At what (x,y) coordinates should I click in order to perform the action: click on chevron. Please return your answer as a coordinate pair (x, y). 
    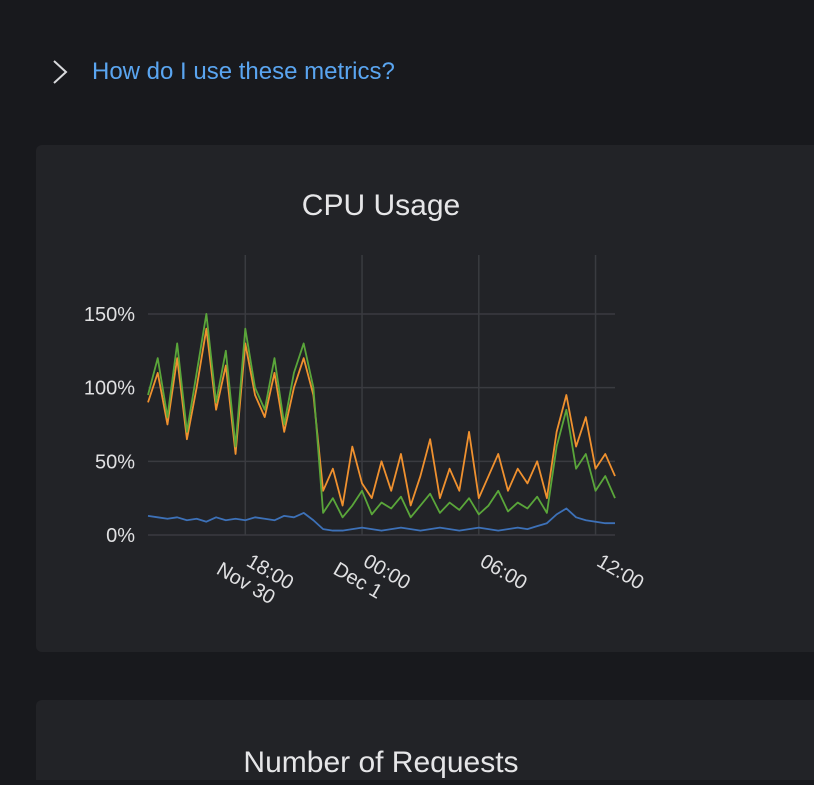
    Looking at the image, I should click on (60, 72).